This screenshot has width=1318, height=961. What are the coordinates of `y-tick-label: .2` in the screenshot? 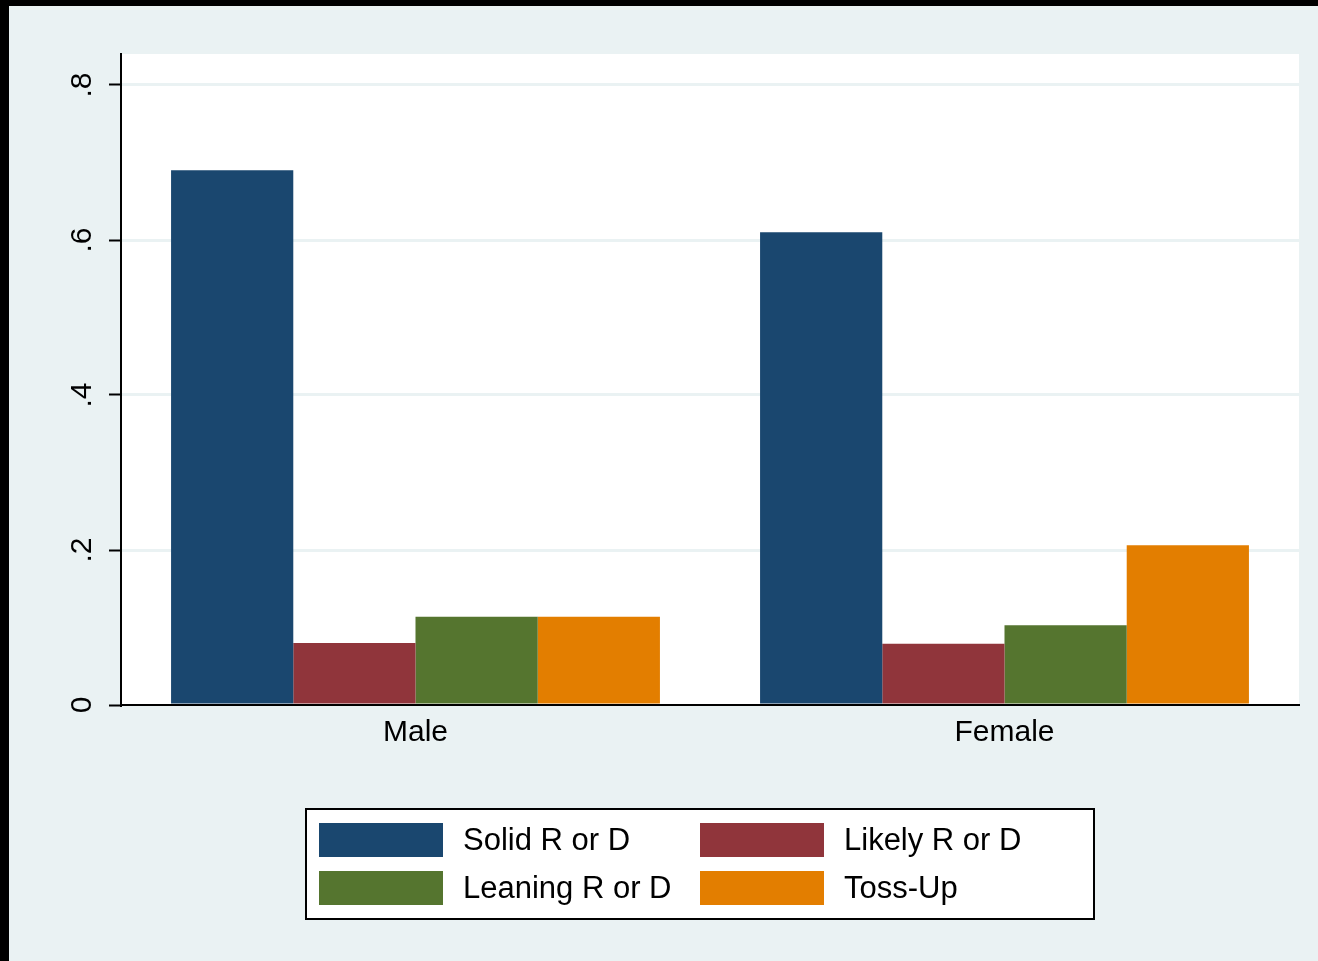 It's located at (81, 550).